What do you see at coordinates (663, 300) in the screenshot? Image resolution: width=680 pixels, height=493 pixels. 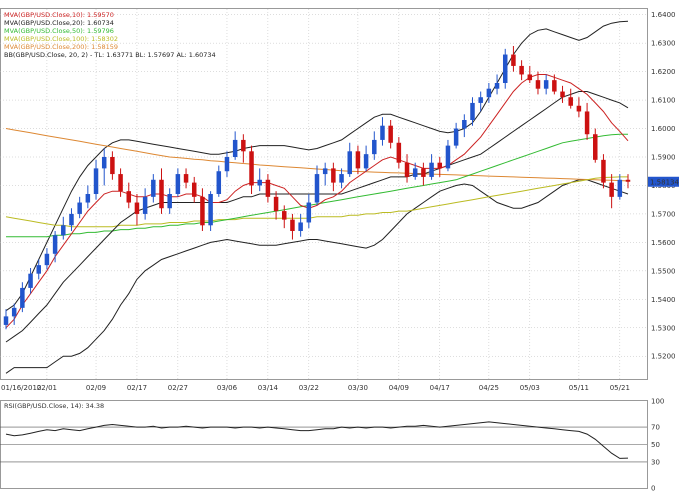 I see `y-tick-label: 1.5400` at bounding box center [663, 300].